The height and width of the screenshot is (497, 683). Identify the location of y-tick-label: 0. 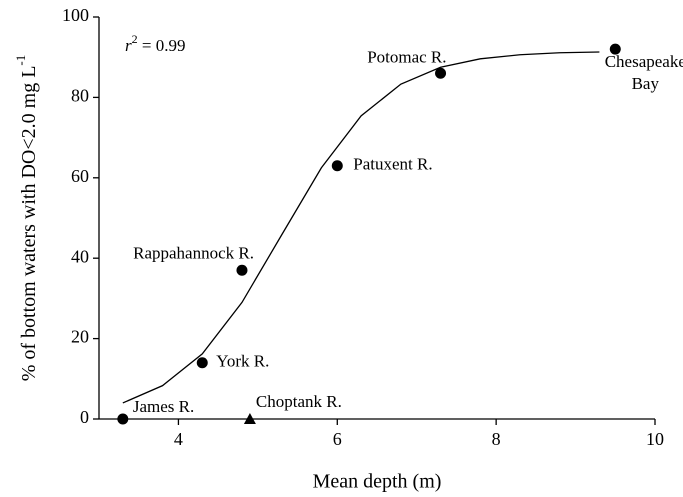
(84, 417).